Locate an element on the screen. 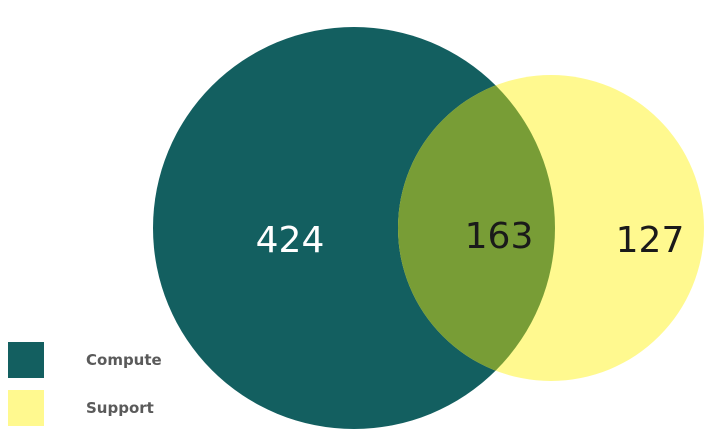 This screenshot has height=442, width=706. legend: Compute Support is located at coordinates (85, 390).